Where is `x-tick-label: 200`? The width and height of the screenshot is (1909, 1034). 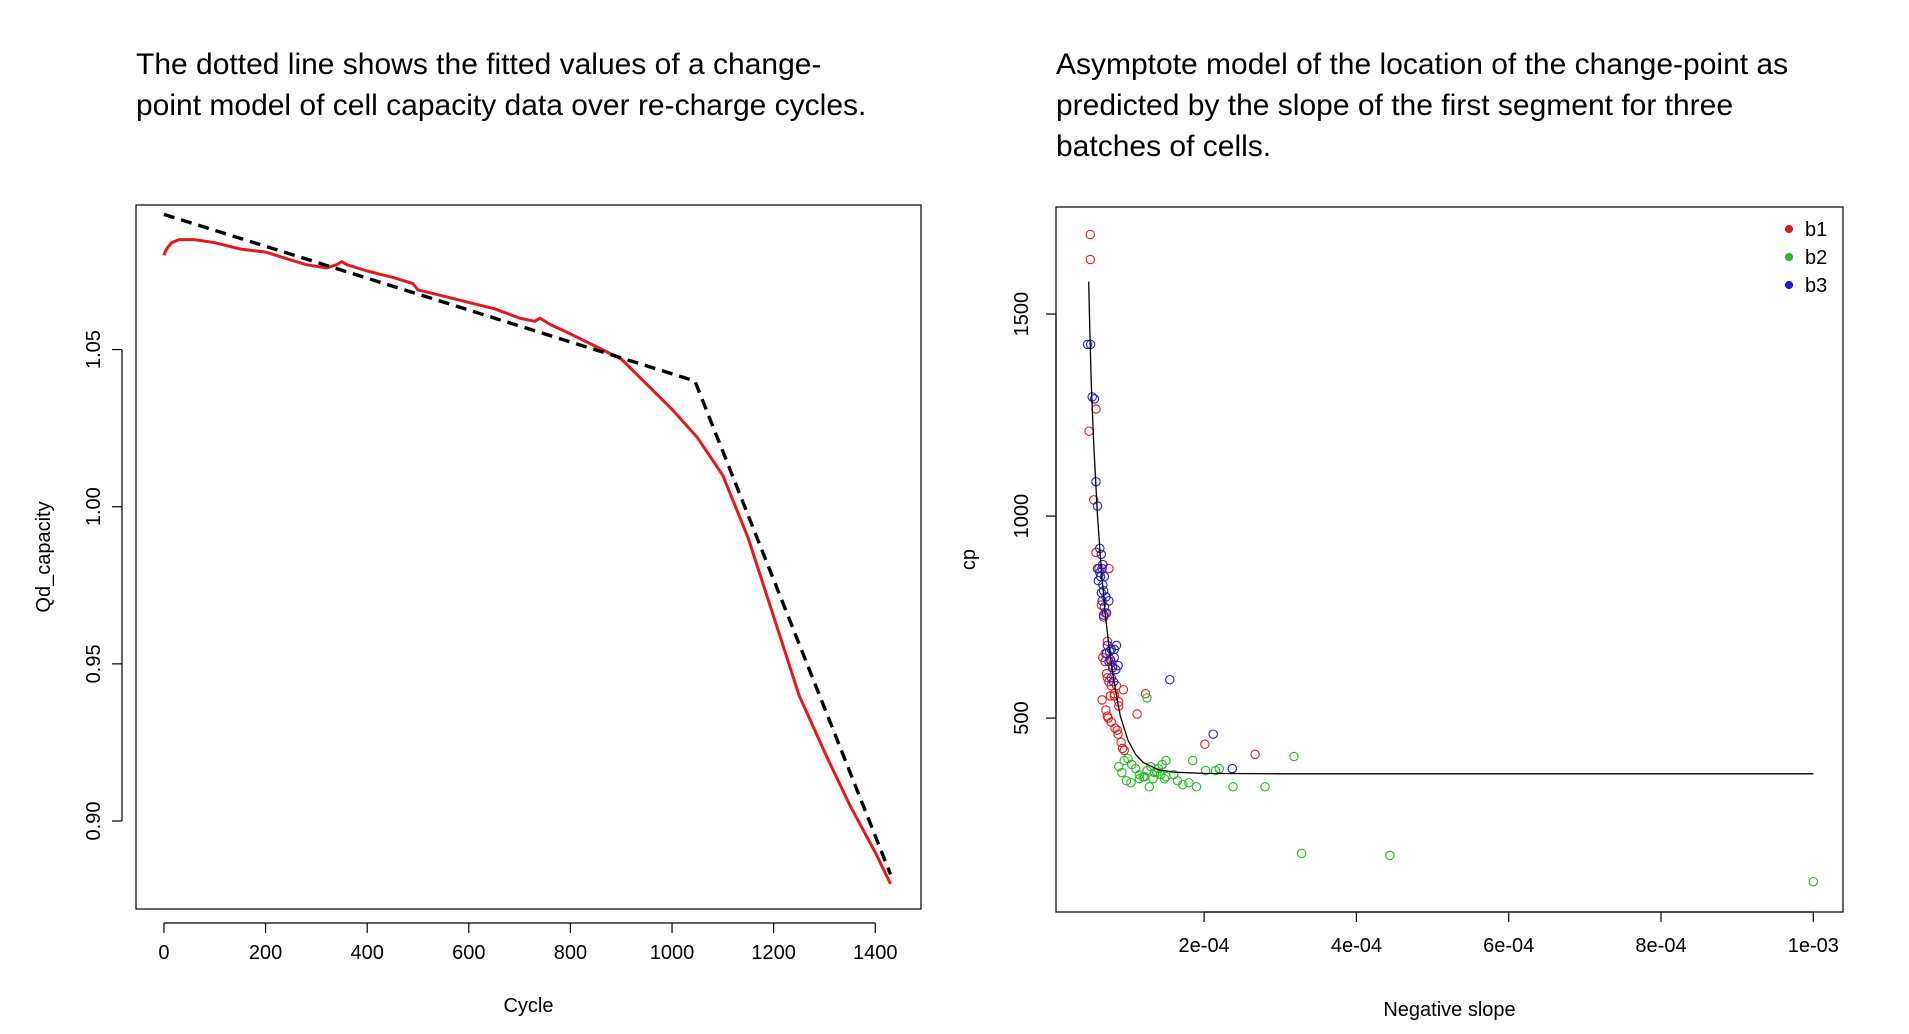
x-tick-label: 200 is located at coordinates (265, 953).